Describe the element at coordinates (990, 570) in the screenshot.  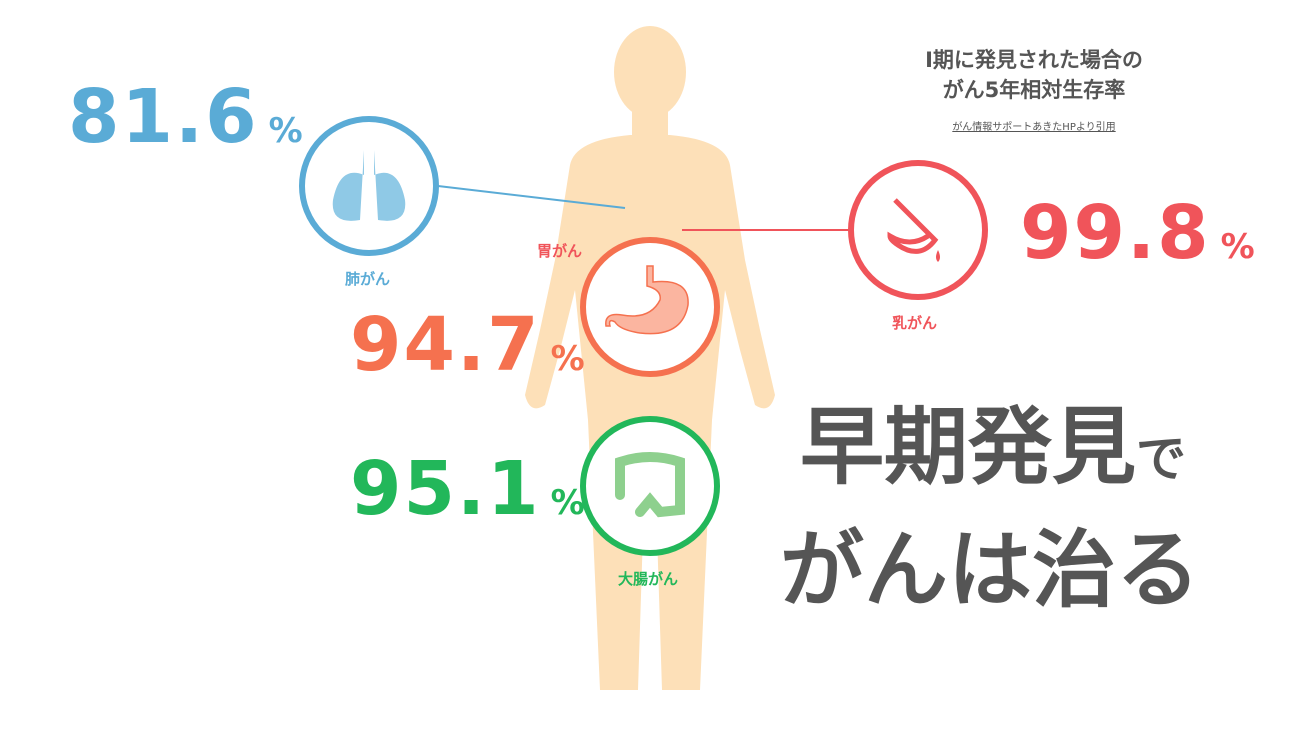
I see `headline-line-2: がんは治る` at that location.